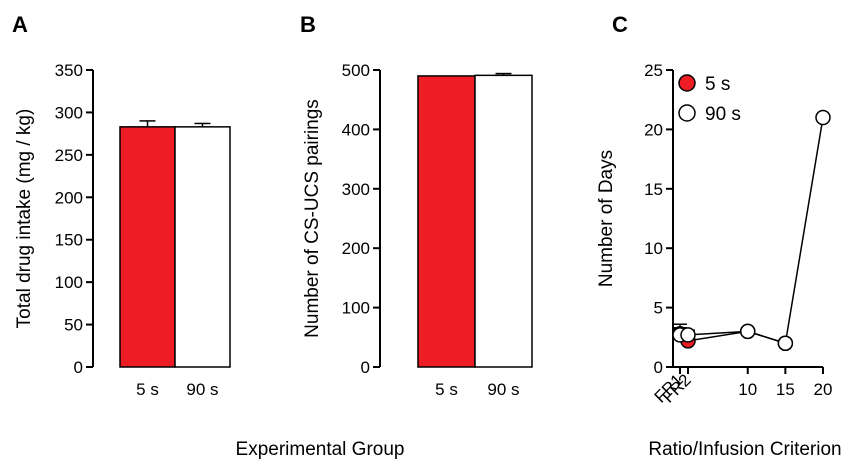  What do you see at coordinates (723, 114) in the screenshot?
I see `legend-label: 90 s` at bounding box center [723, 114].